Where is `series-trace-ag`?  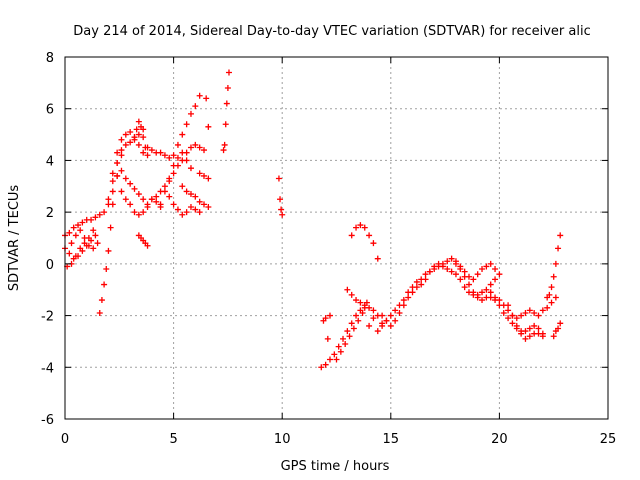 series-trace-ag is located at coordinates (557, 330).